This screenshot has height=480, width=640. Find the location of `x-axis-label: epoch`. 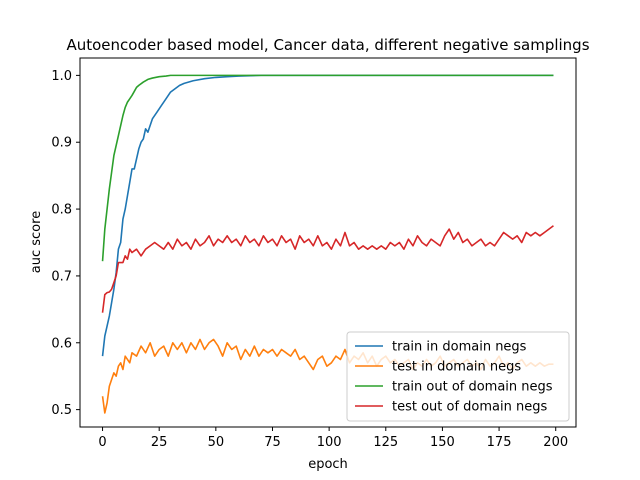

x-axis-label: epoch is located at coordinates (328, 464).